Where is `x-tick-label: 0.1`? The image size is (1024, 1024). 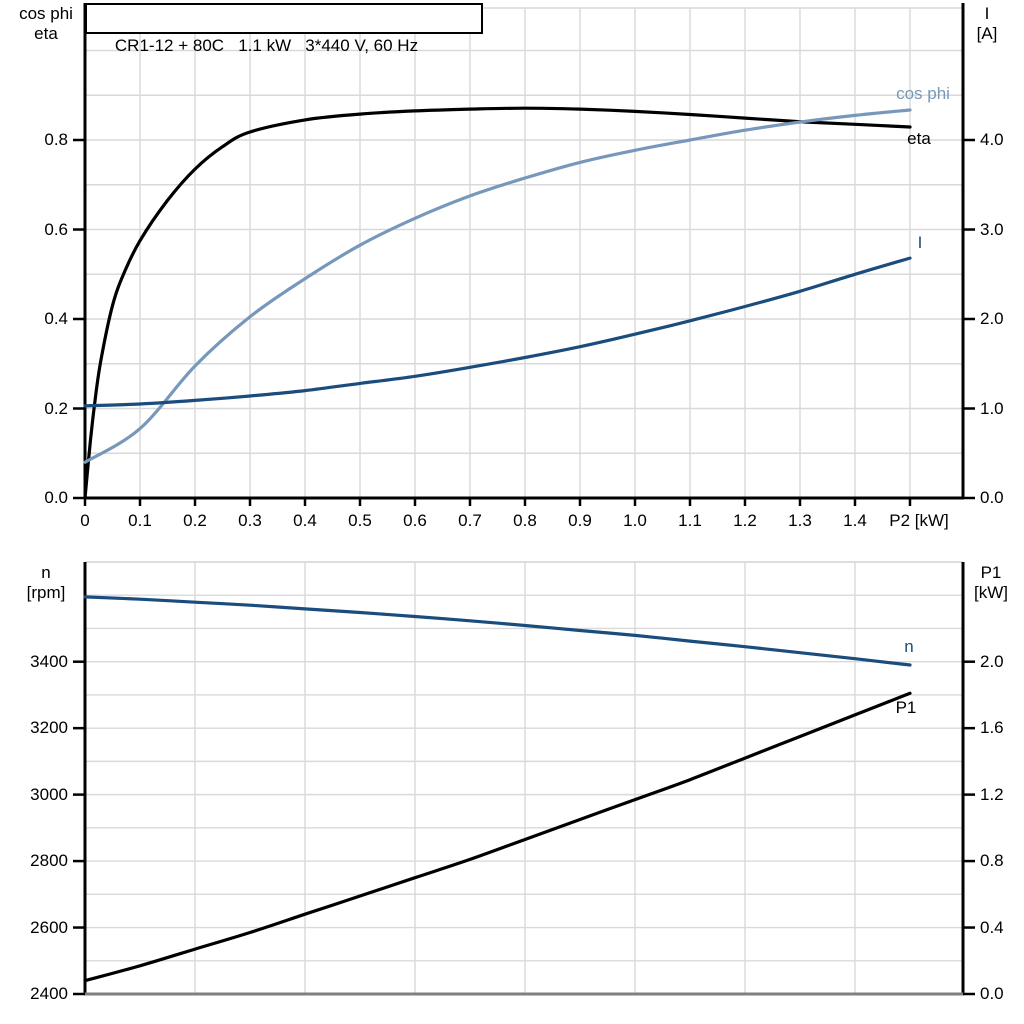 x-tick-label: 0.1 is located at coordinates (140, 520).